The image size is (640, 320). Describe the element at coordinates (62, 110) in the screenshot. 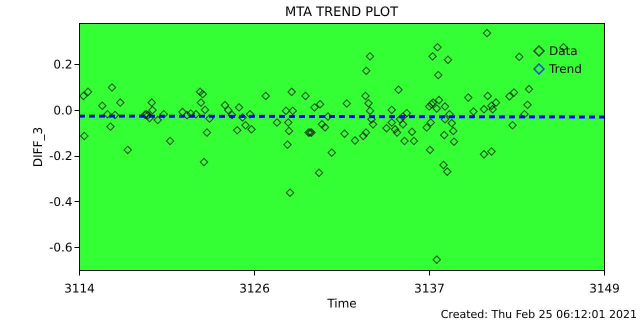

I see `y-tick-label: 0.0` at that location.